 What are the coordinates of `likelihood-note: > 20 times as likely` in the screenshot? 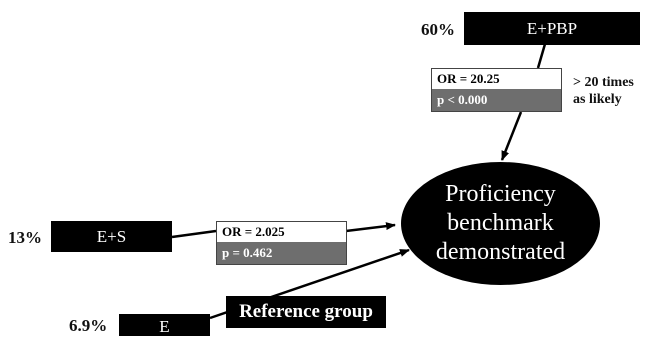 It's located at (603, 91).